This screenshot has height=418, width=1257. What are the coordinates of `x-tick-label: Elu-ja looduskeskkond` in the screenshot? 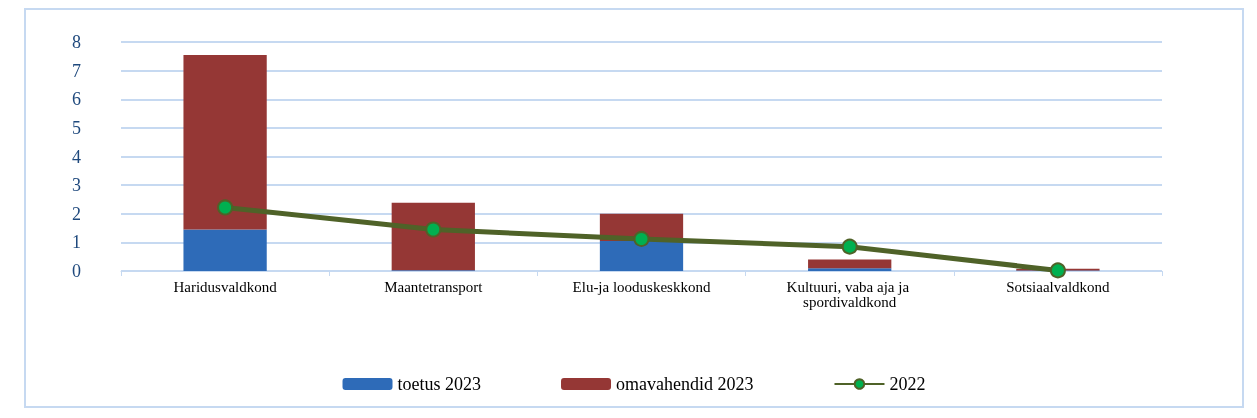 It's located at (641, 286).